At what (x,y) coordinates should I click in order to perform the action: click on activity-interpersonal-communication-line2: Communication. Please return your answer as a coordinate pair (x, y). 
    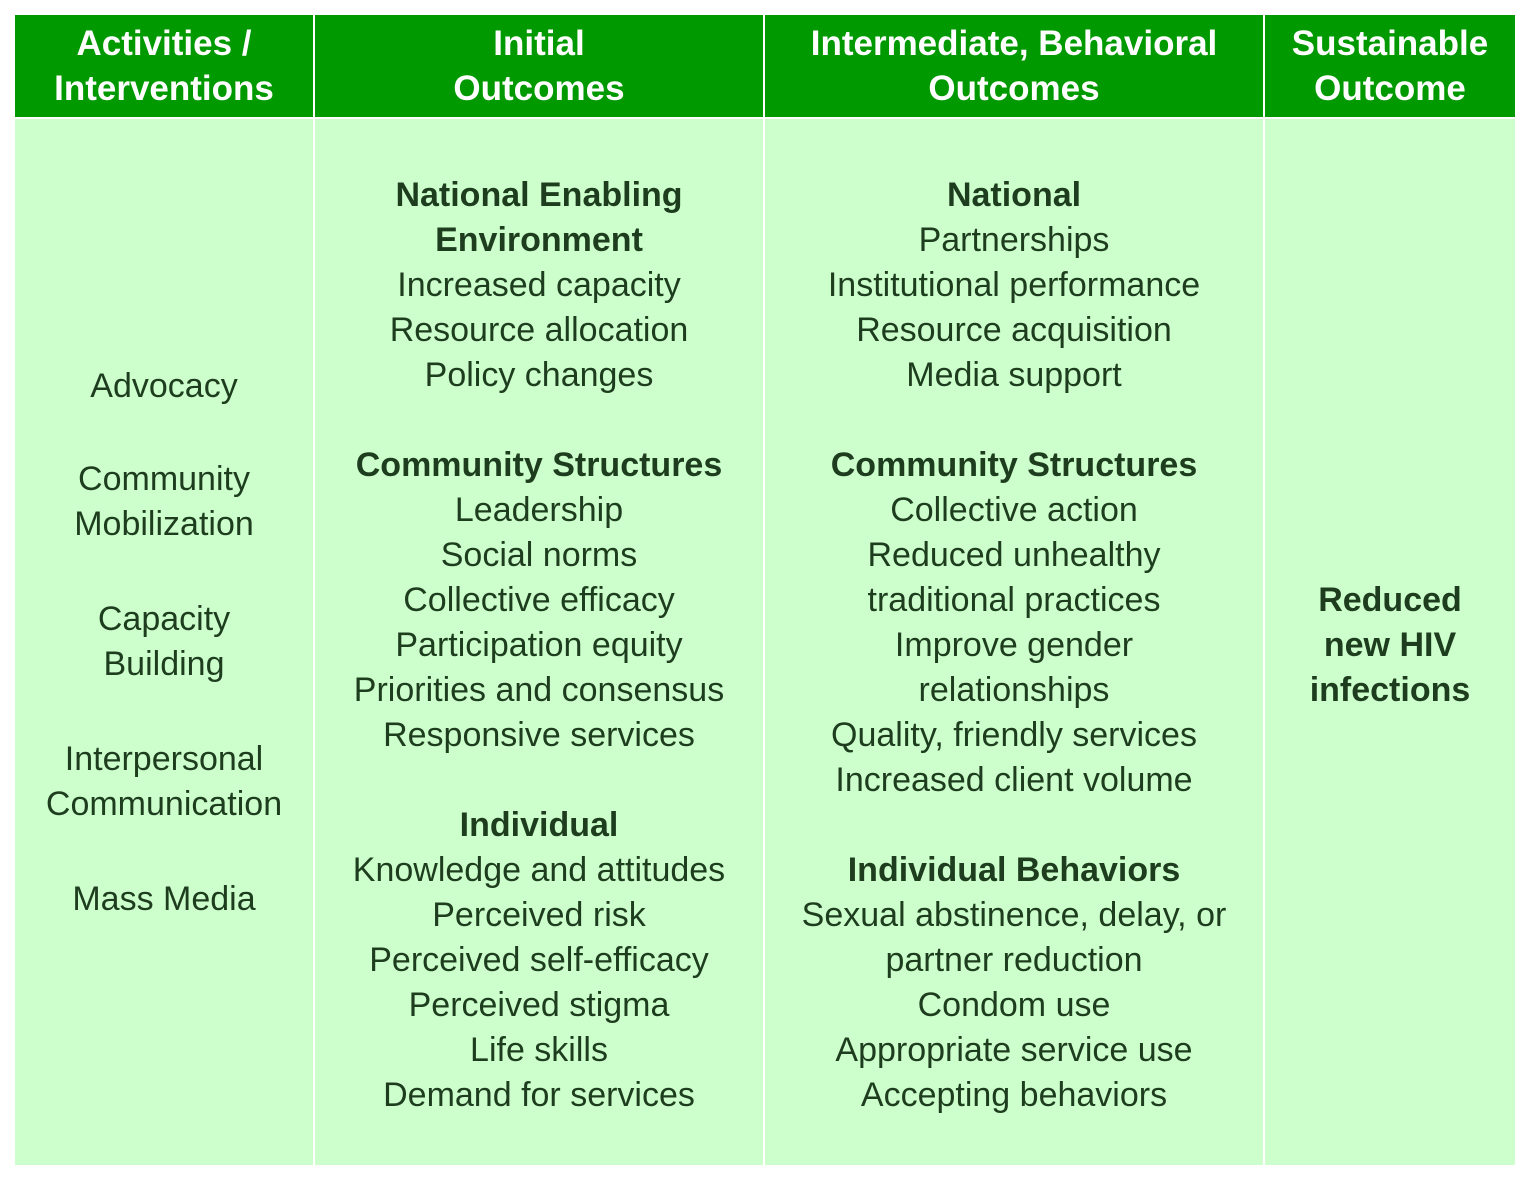
    Looking at the image, I should click on (164, 804).